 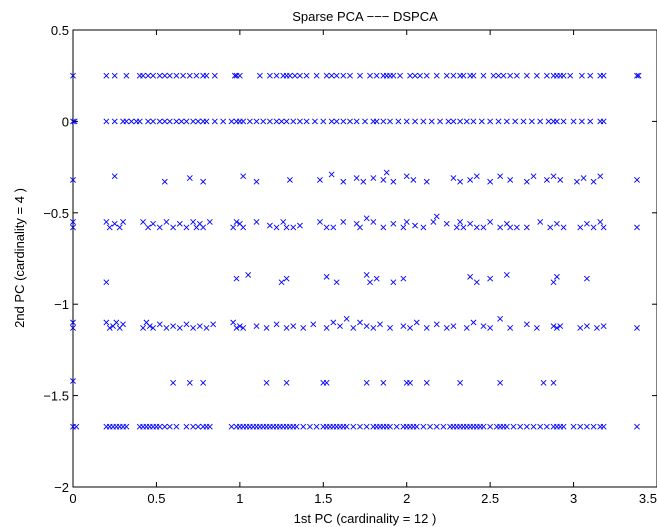 What do you see at coordinates (72, 498) in the screenshot?
I see `x-tick-label: 0` at bounding box center [72, 498].